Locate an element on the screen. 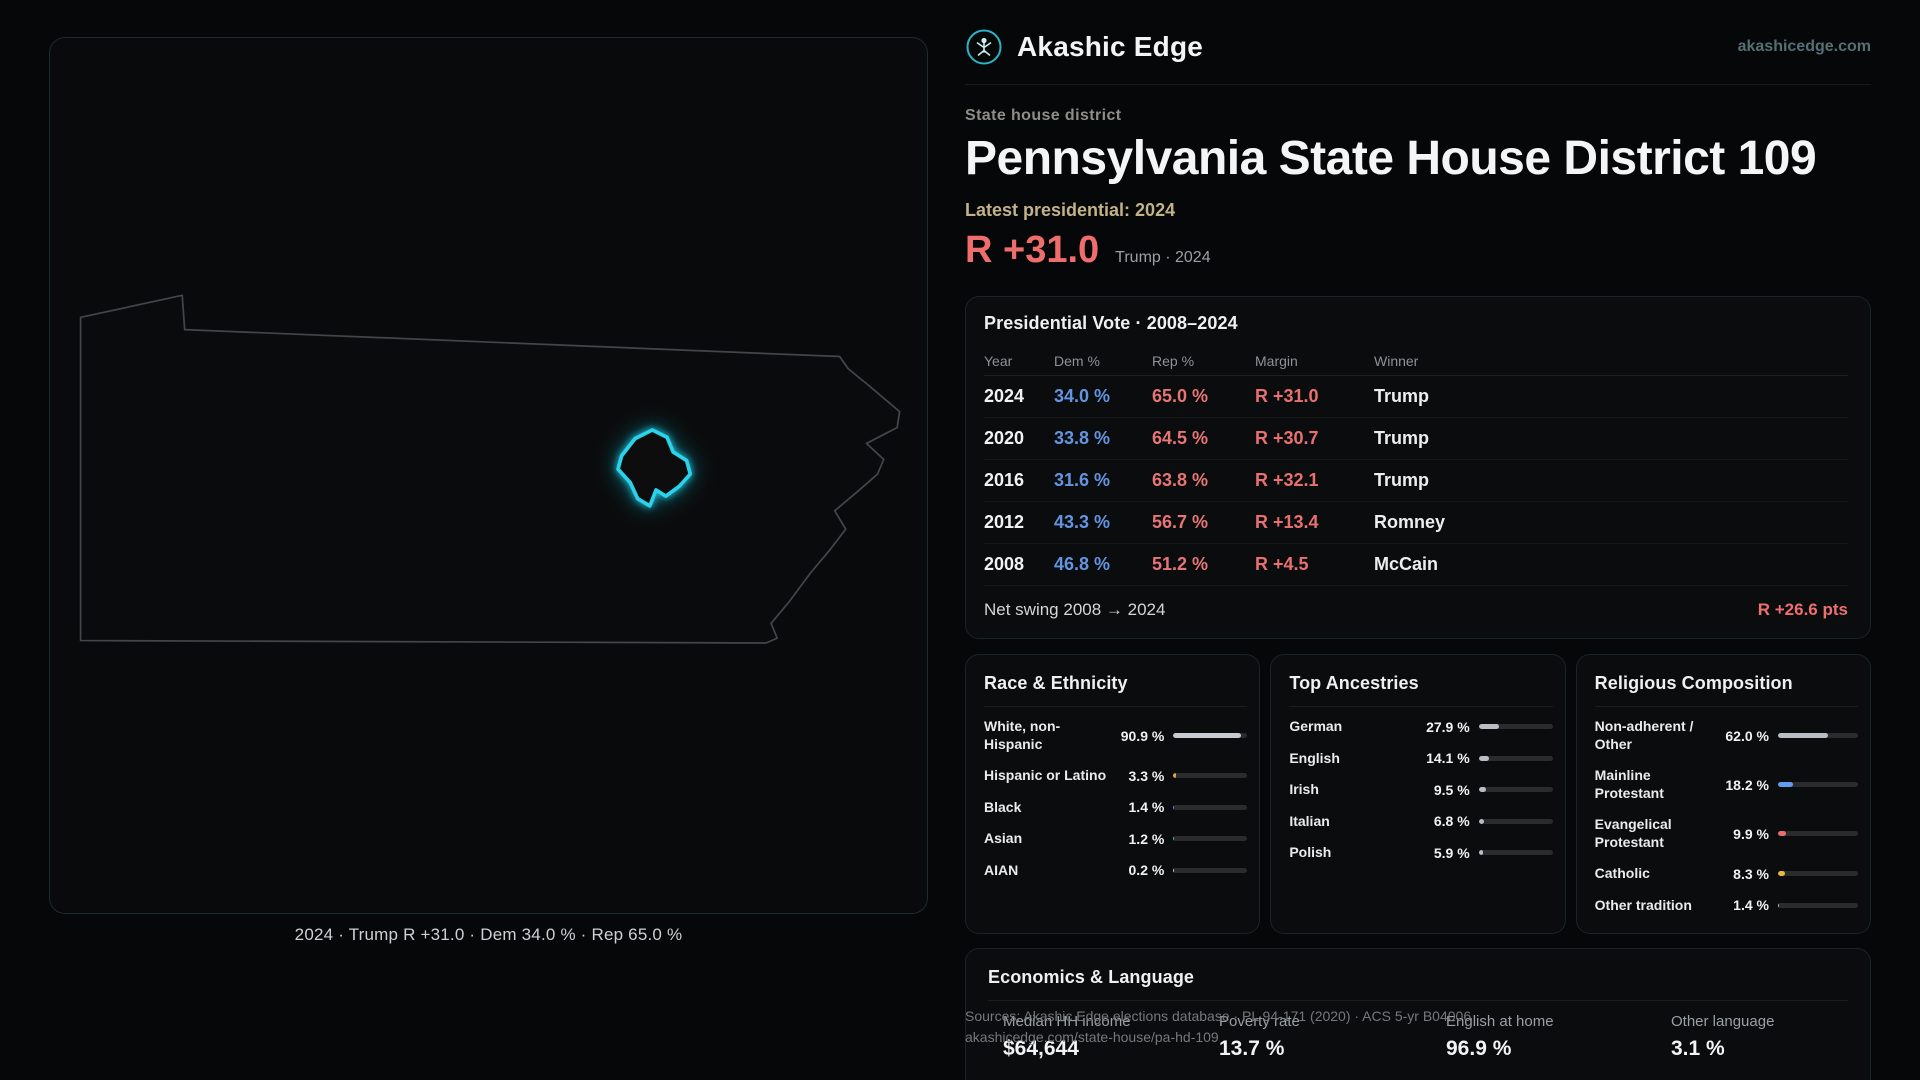  net-swing-value: R +26.6 pts is located at coordinates (1802, 610).